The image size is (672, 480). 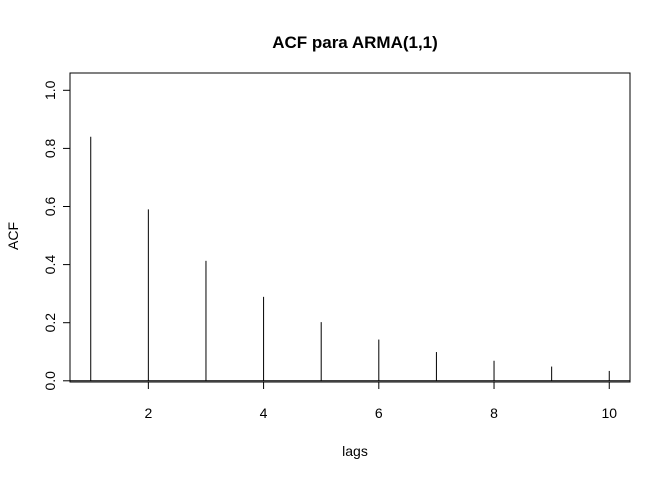 I want to click on y-tick-label: 0.6, so click(x=50, y=207).